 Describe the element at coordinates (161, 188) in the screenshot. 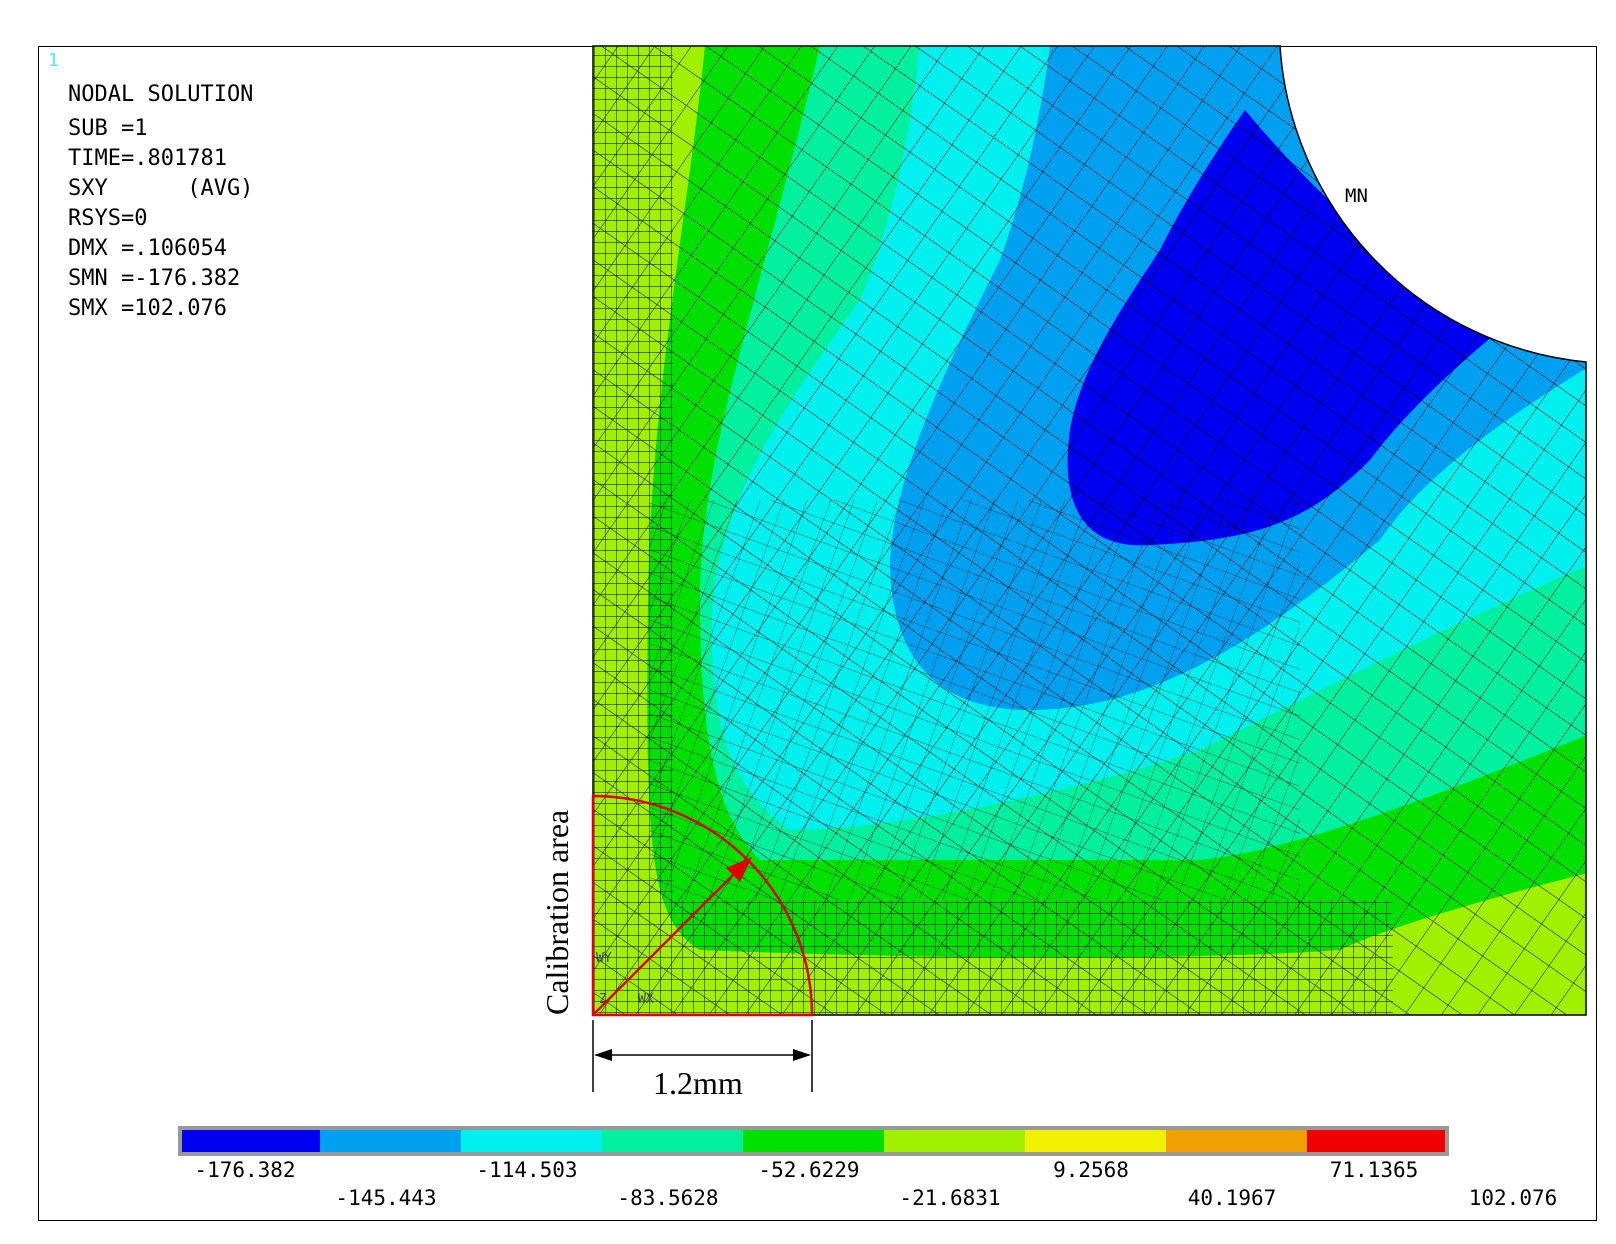

I see `info-line-sxy: SXY (AVG)` at that location.